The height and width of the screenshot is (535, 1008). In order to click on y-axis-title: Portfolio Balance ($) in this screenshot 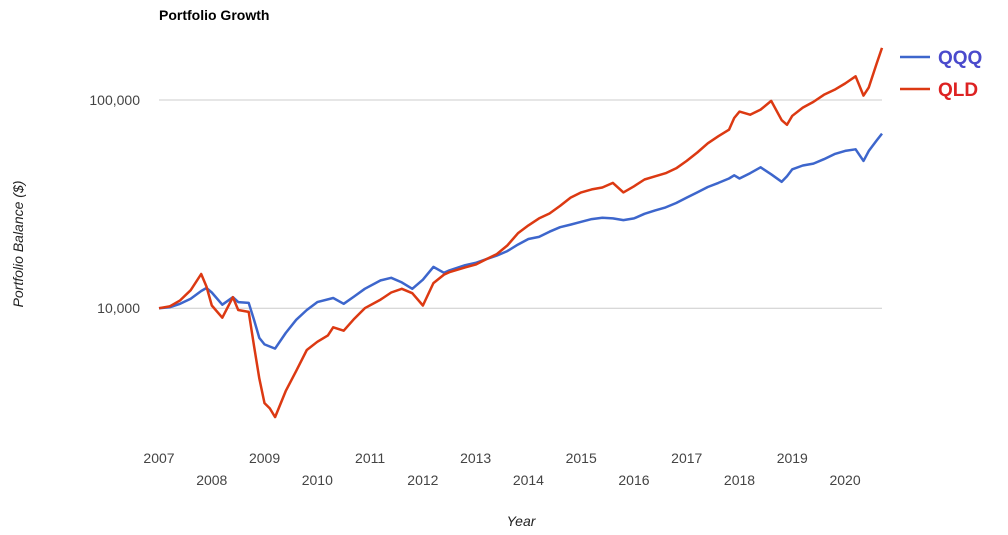, I will do `click(18, 244)`.